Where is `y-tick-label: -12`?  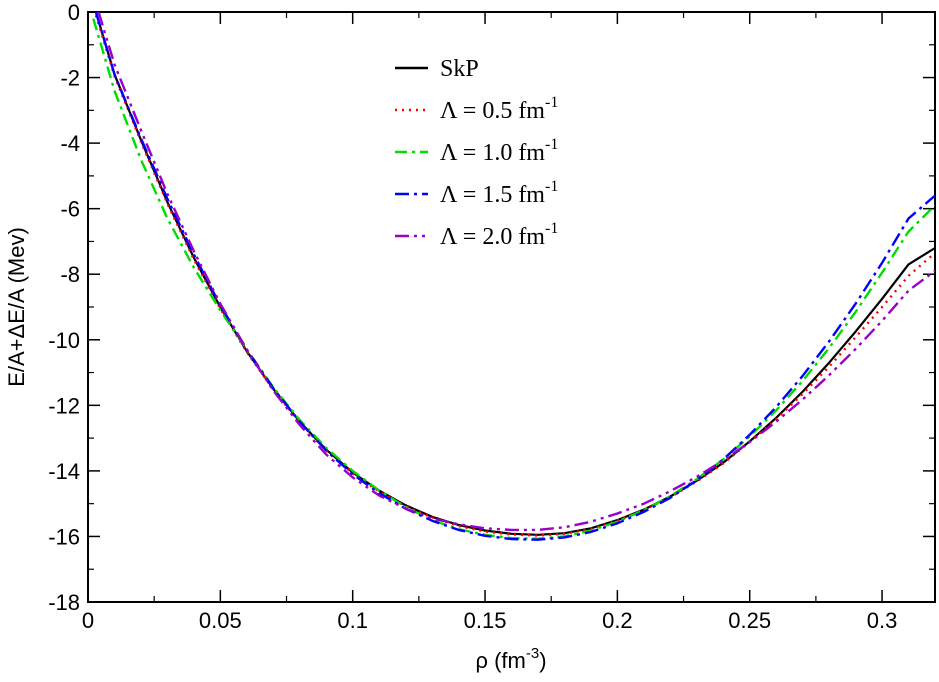
y-tick-label: -12 is located at coordinates (64, 405).